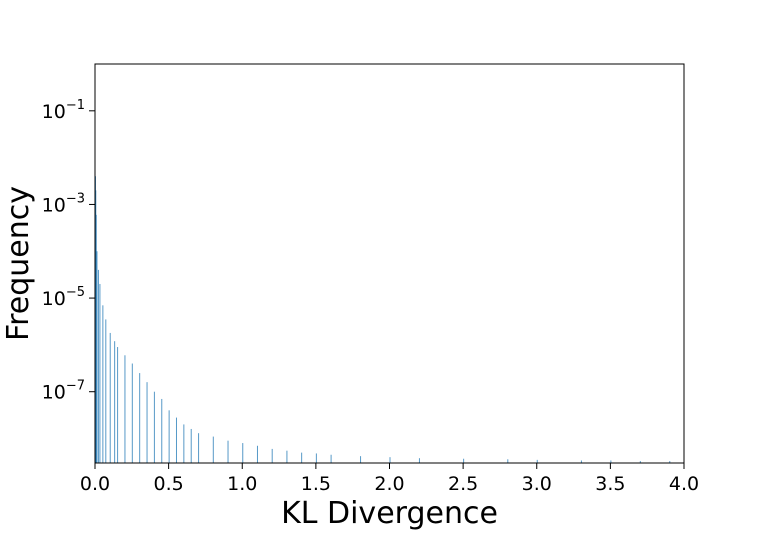 This screenshot has width=761, height=537. What do you see at coordinates (463, 484) in the screenshot?
I see `x-tick-label: 2.5` at bounding box center [463, 484].